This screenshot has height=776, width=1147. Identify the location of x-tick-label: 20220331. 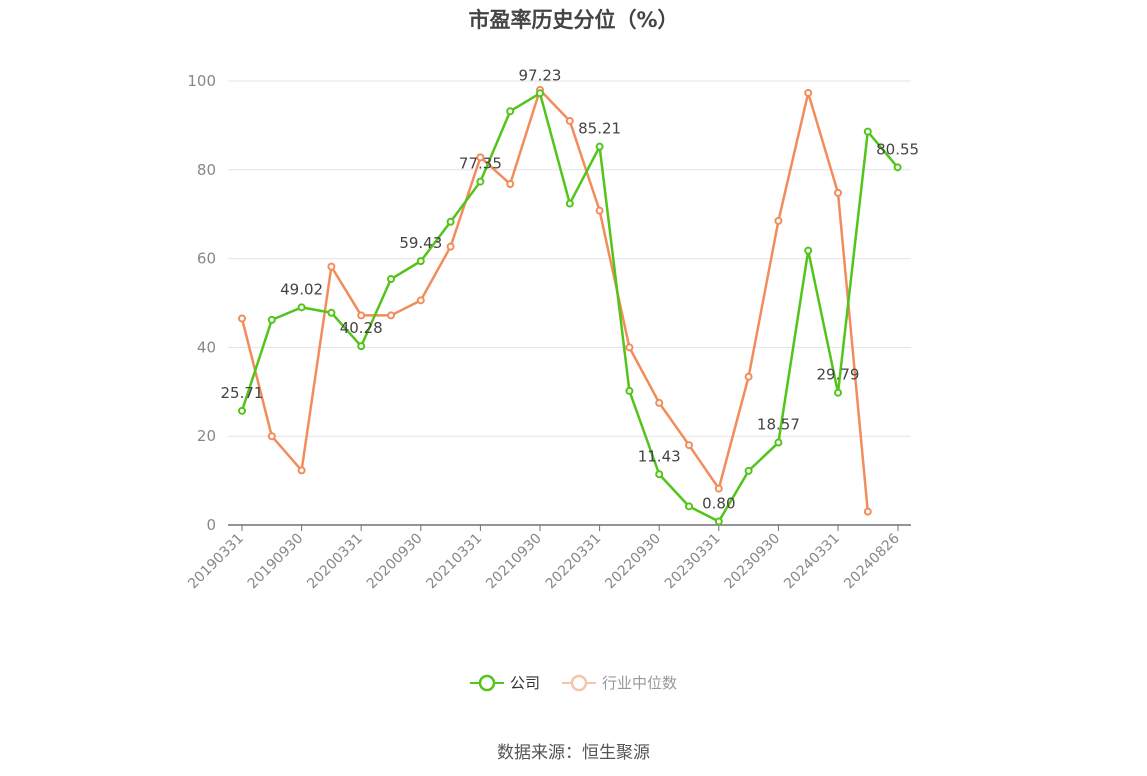
(574, 562).